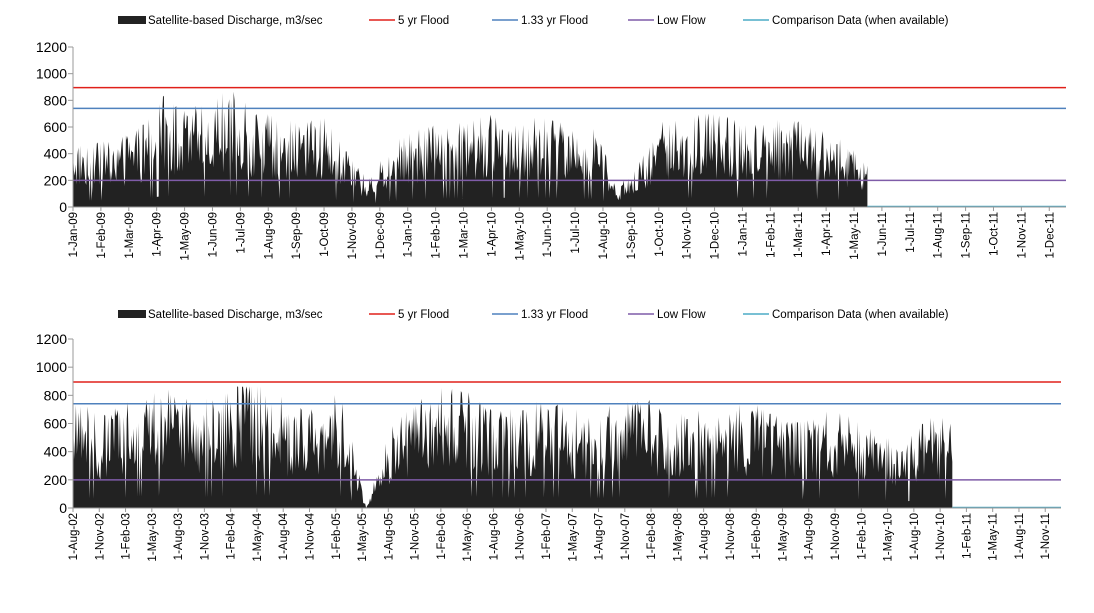  Describe the element at coordinates (911, 232) in the screenshot. I see `x-tick-label: 1-Jul-11` at that location.